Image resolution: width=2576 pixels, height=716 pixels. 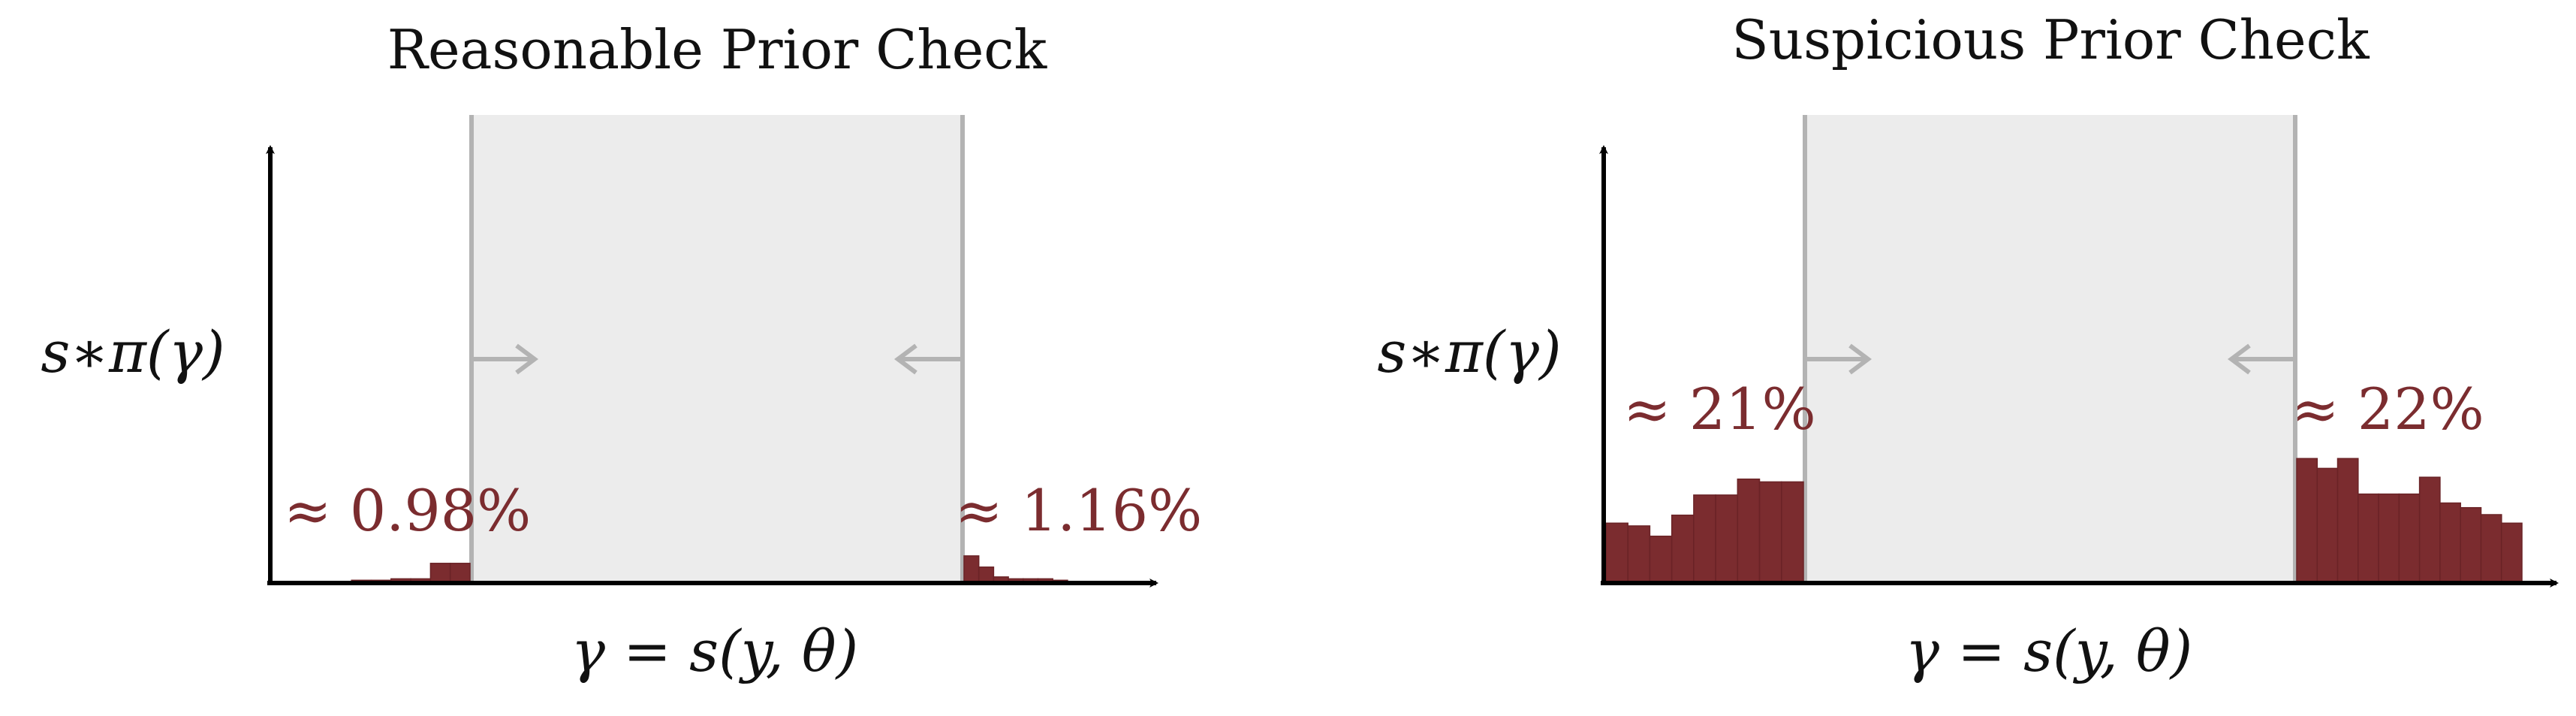 What do you see at coordinates (1078, 510) in the screenshot?
I see `right-tail-percentage: ≈ 1.16%` at bounding box center [1078, 510].